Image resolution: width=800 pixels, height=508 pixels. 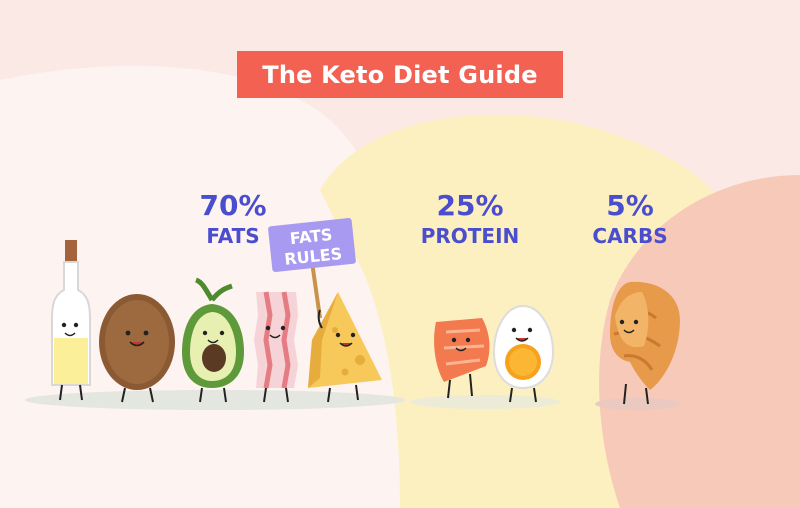 What do you see at coordinates (485, 402) in the screenshot?
I see `ground-shadow-protein` at bounding box center [485, 402].